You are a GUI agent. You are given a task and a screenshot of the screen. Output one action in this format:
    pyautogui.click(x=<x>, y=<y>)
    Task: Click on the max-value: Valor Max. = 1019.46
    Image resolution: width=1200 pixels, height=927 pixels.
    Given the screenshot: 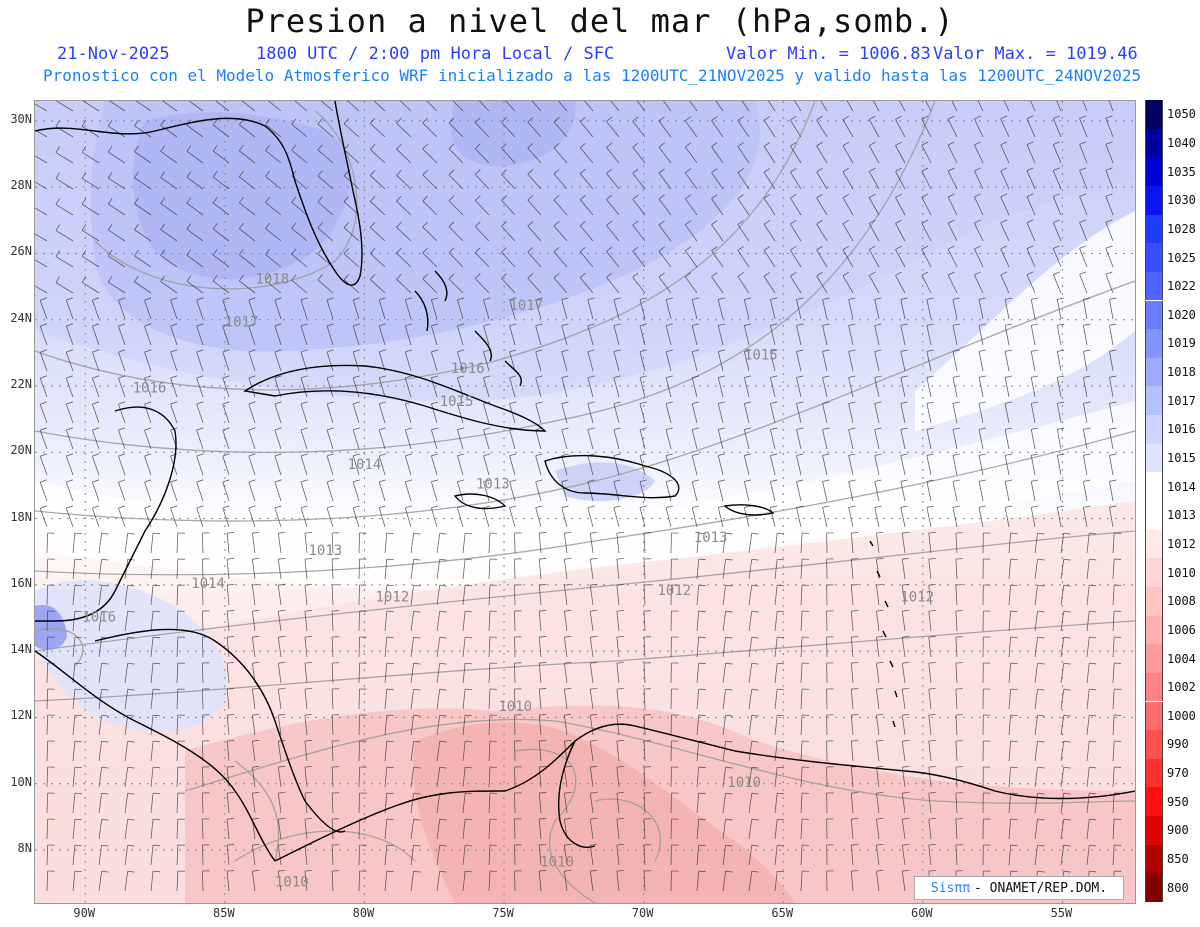 What is the action you would take?
    pyautogui.click(x=1035, y=54)
    